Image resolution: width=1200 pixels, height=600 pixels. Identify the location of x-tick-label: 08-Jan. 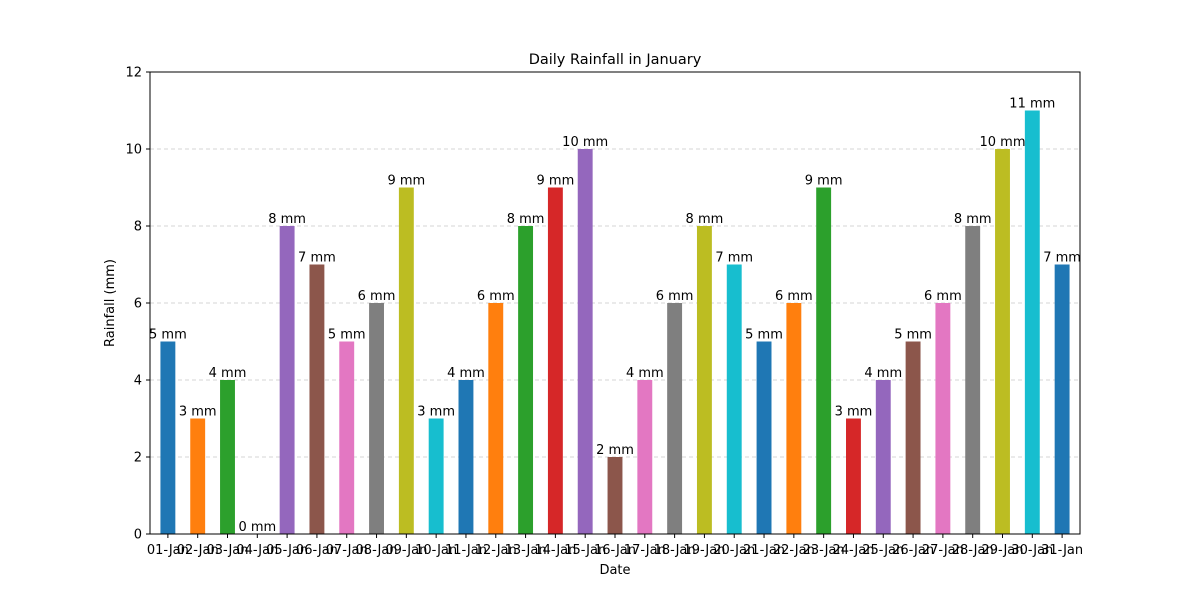
(377, 550).